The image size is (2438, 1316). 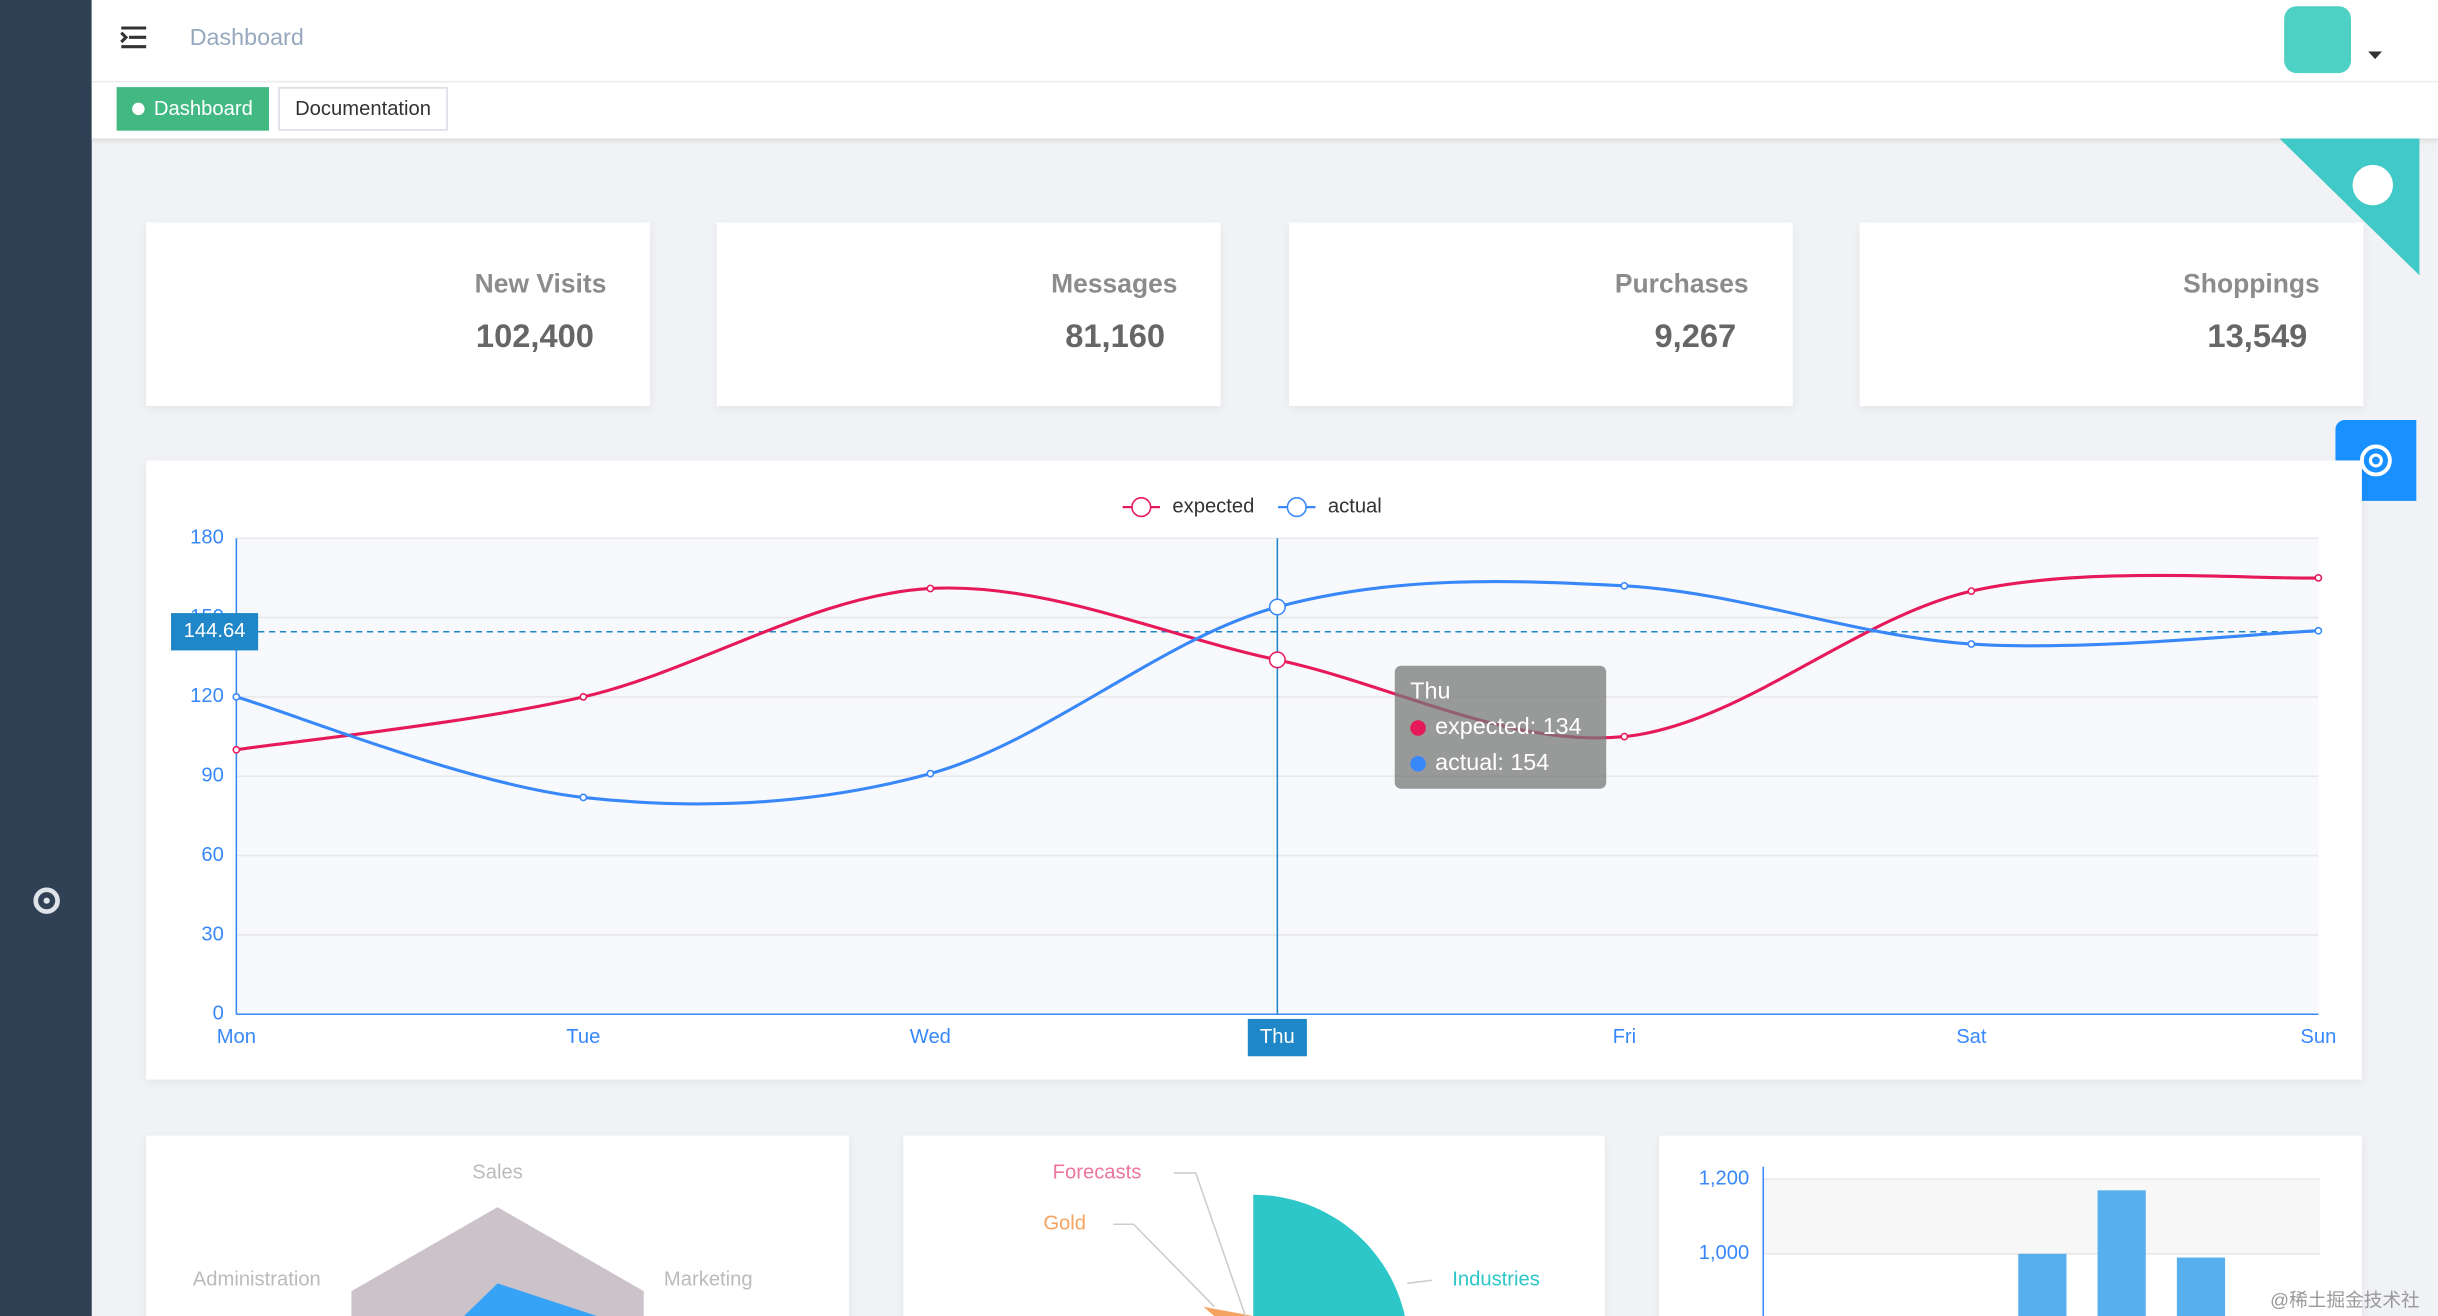 I want to click on radar-label: Marketing, so click(x=708, y=1280).